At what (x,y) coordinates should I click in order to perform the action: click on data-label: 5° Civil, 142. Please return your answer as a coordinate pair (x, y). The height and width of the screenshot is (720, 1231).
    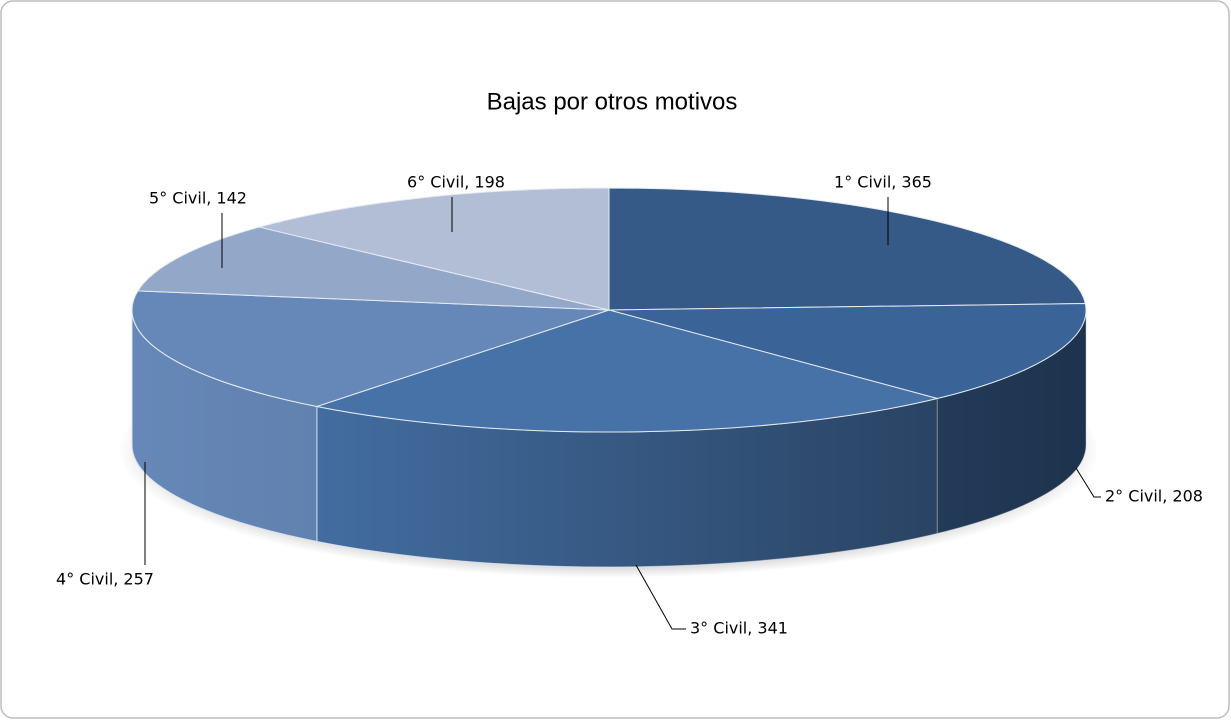
    Looking at the image, I should click on (198, 198).